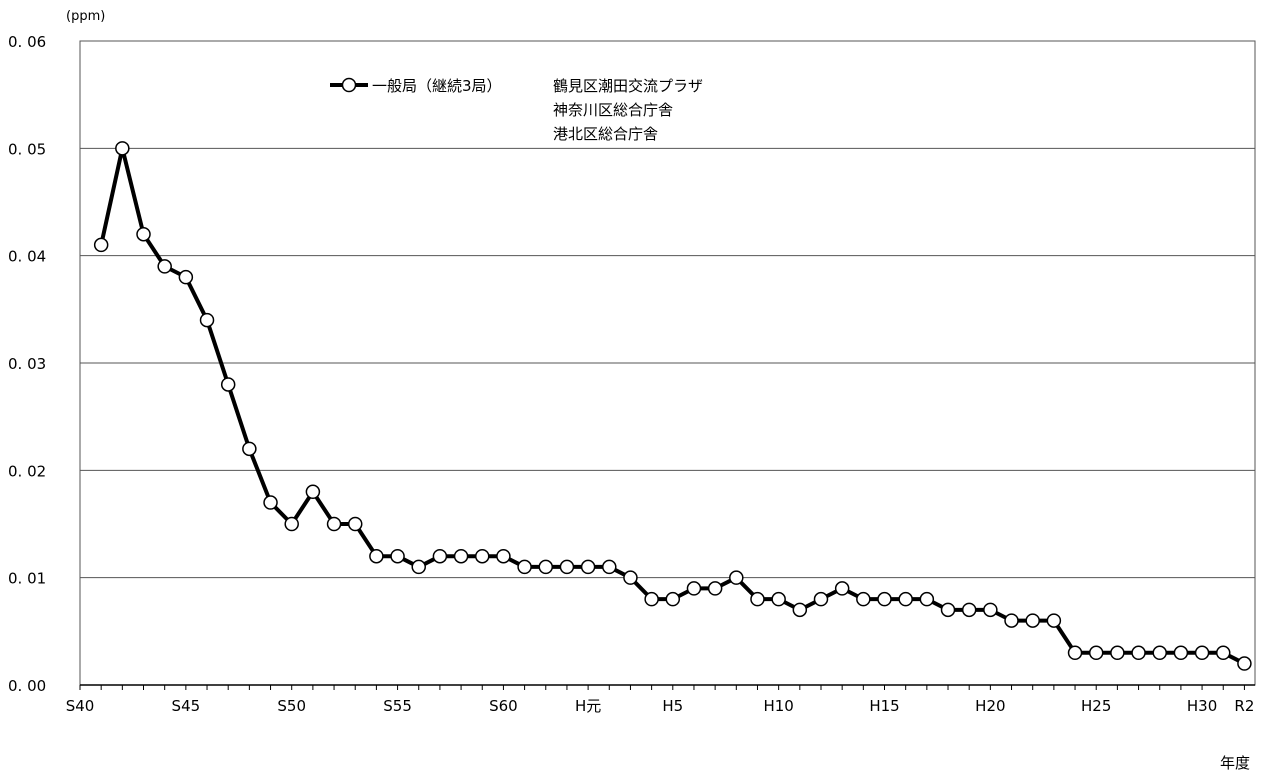 This screenshot has width=1261, height=774. I want to click on y-tick-label: 0. 03, so click(27, 364).